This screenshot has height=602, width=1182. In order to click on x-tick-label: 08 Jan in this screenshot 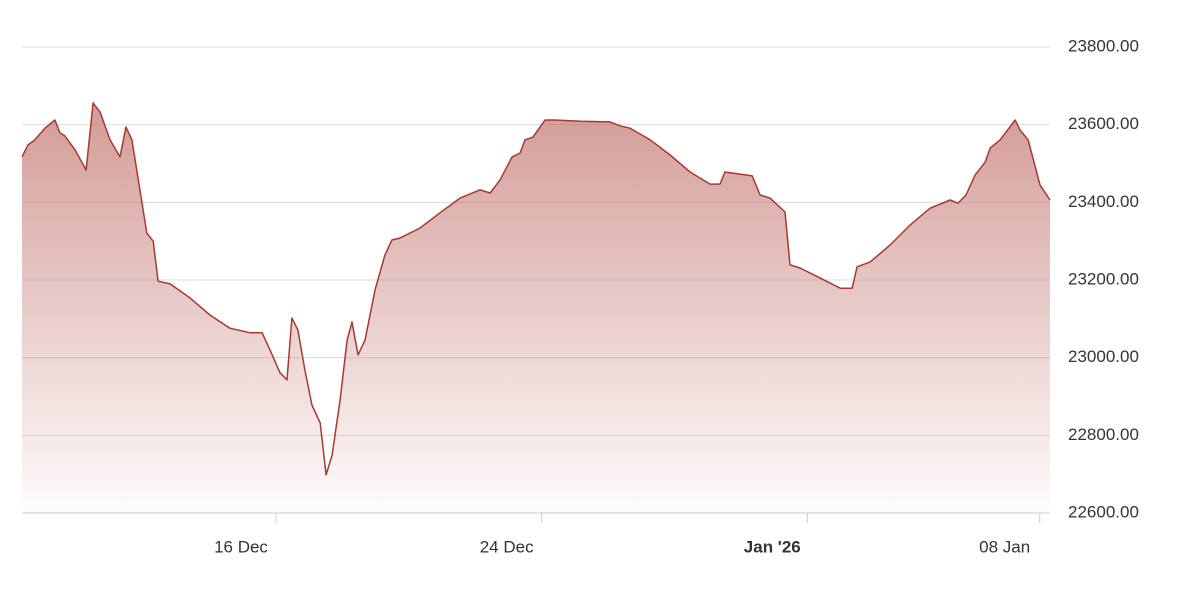, I will do `click(1004, 546)`.